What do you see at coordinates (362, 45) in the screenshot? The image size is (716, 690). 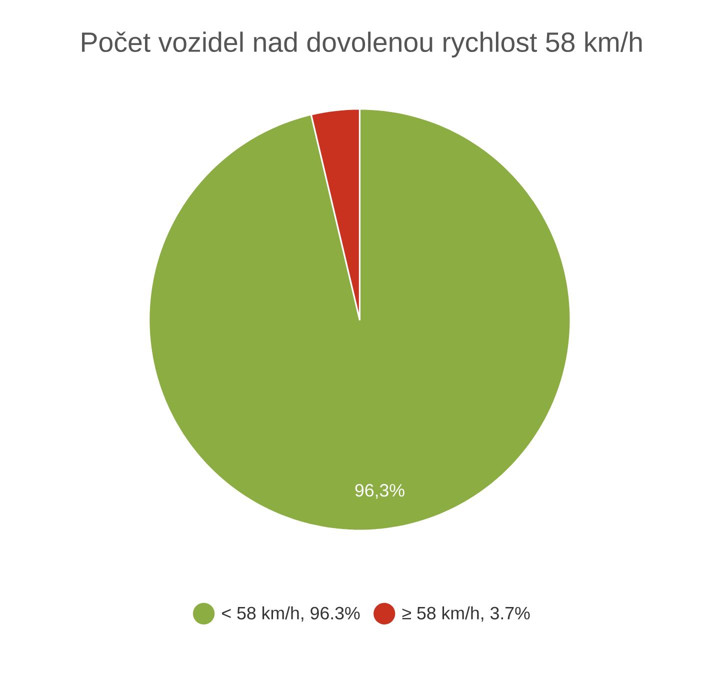 I see `chart-title: Počet vozidel nad dovolenou rychlost 58 km/h` at bounding box center [362, 45].